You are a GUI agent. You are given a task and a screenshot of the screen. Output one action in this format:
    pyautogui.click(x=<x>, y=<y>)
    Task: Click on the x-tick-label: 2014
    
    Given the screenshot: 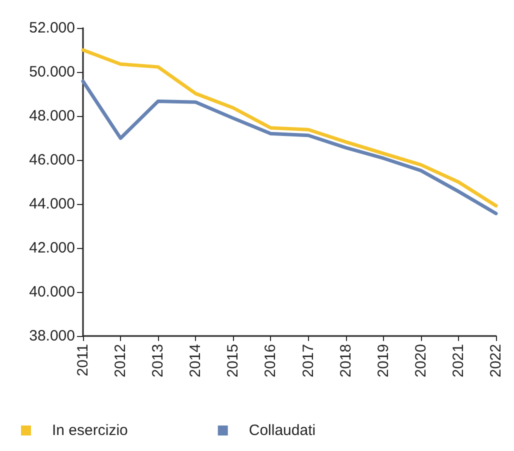 What is the action you would take?
    pyautogui.click(x=195, y=361)
    